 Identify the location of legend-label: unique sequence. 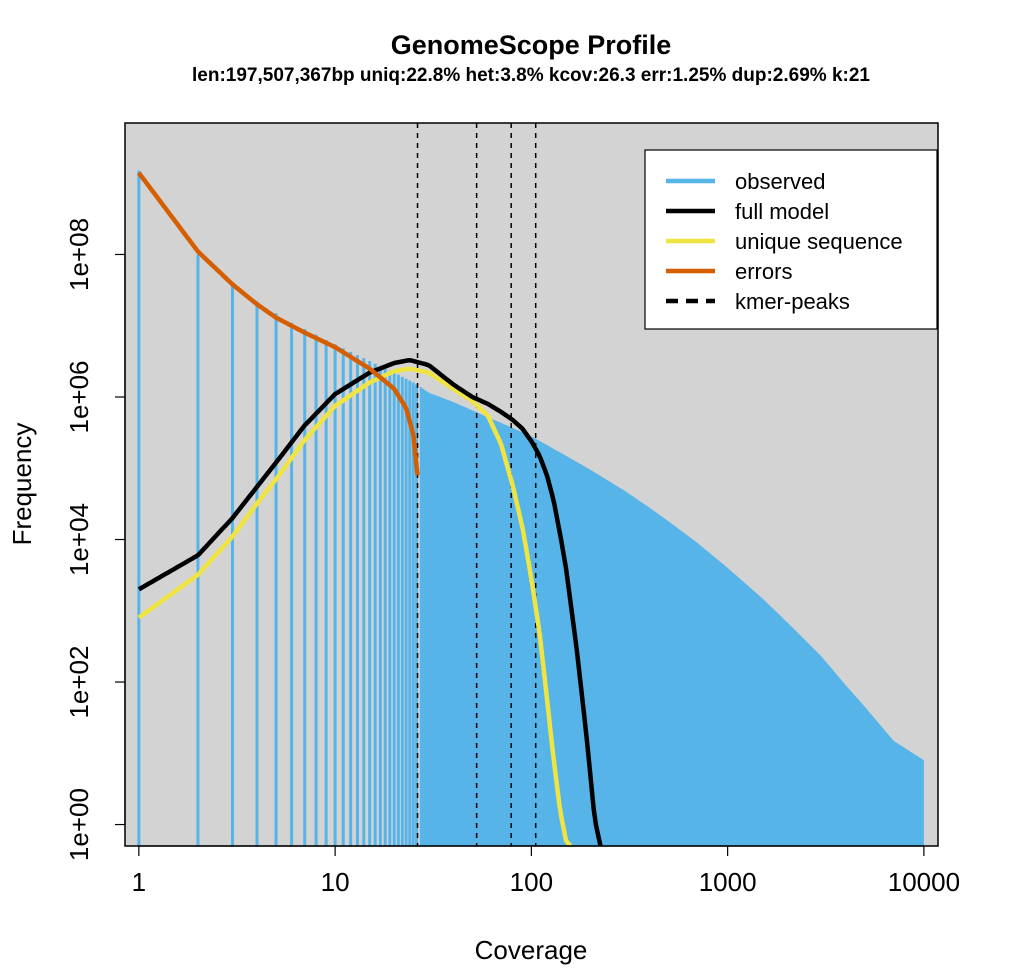
(819, 241).